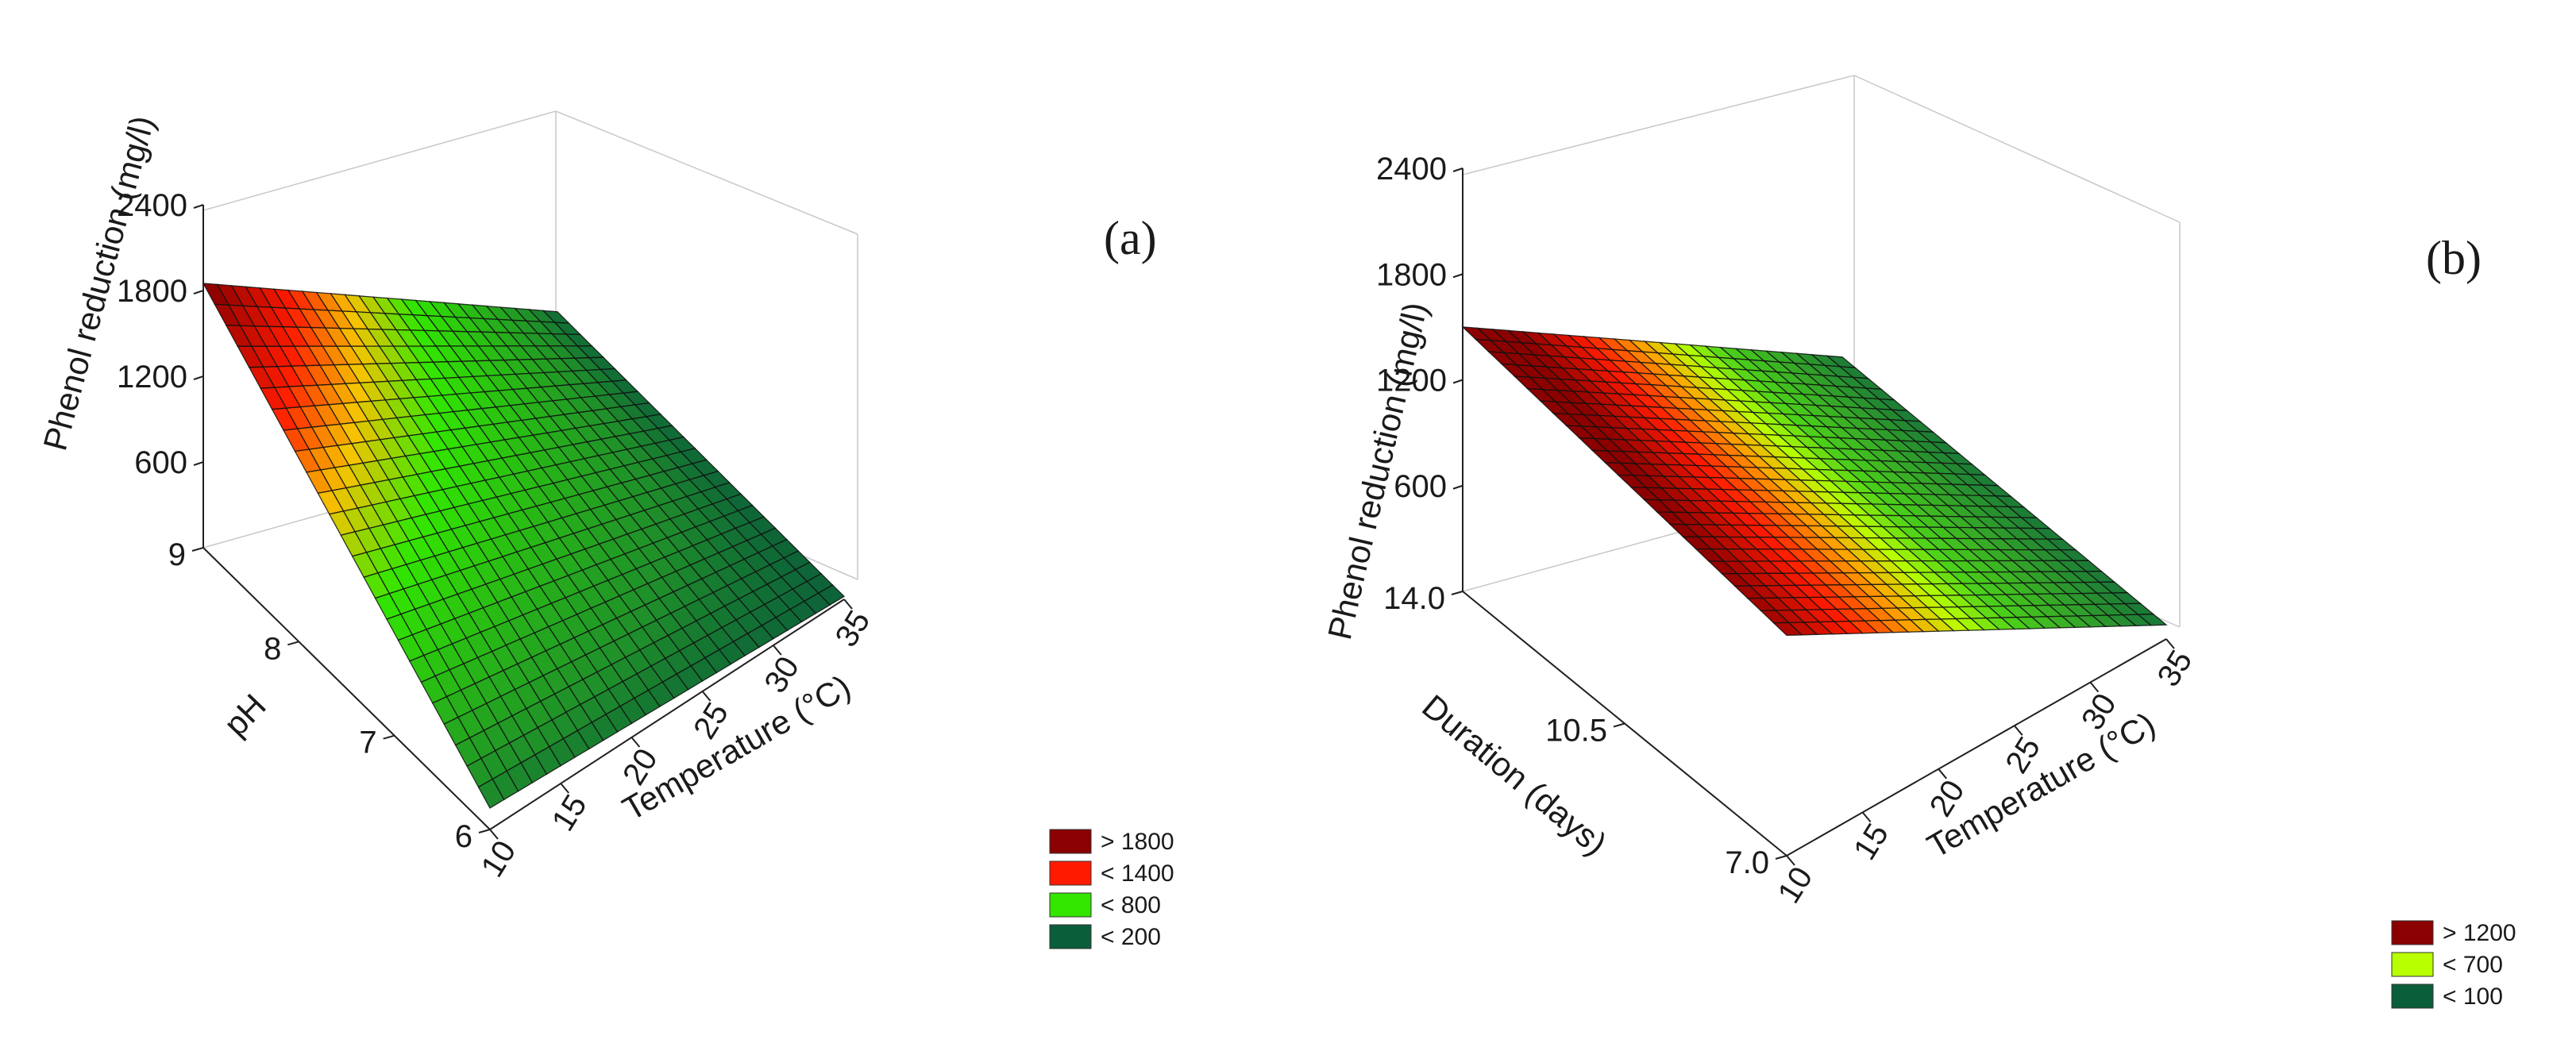 This screenshot has height=1047, width=2576. Describe the element at coordinates (1576, 731) in the screenshot. I see `y-tick-label: 10.5` at that location.